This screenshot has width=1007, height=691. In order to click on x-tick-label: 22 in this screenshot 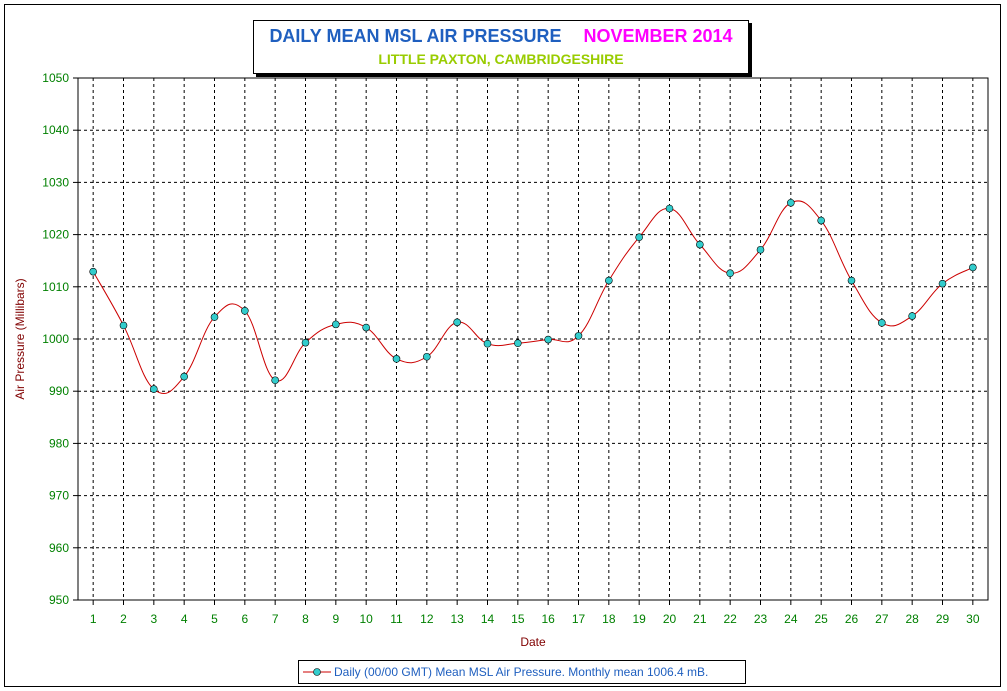, I will do `click(730, 619)`.